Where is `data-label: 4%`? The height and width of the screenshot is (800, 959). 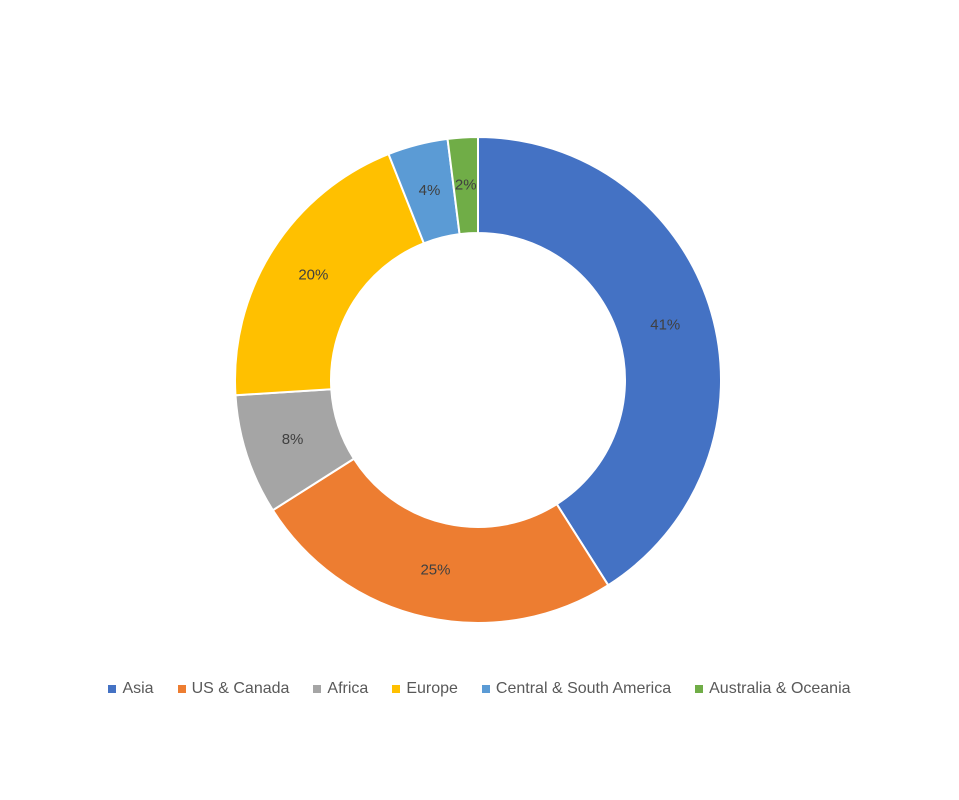 data-label: 4% is located at coordinates (430, 190).